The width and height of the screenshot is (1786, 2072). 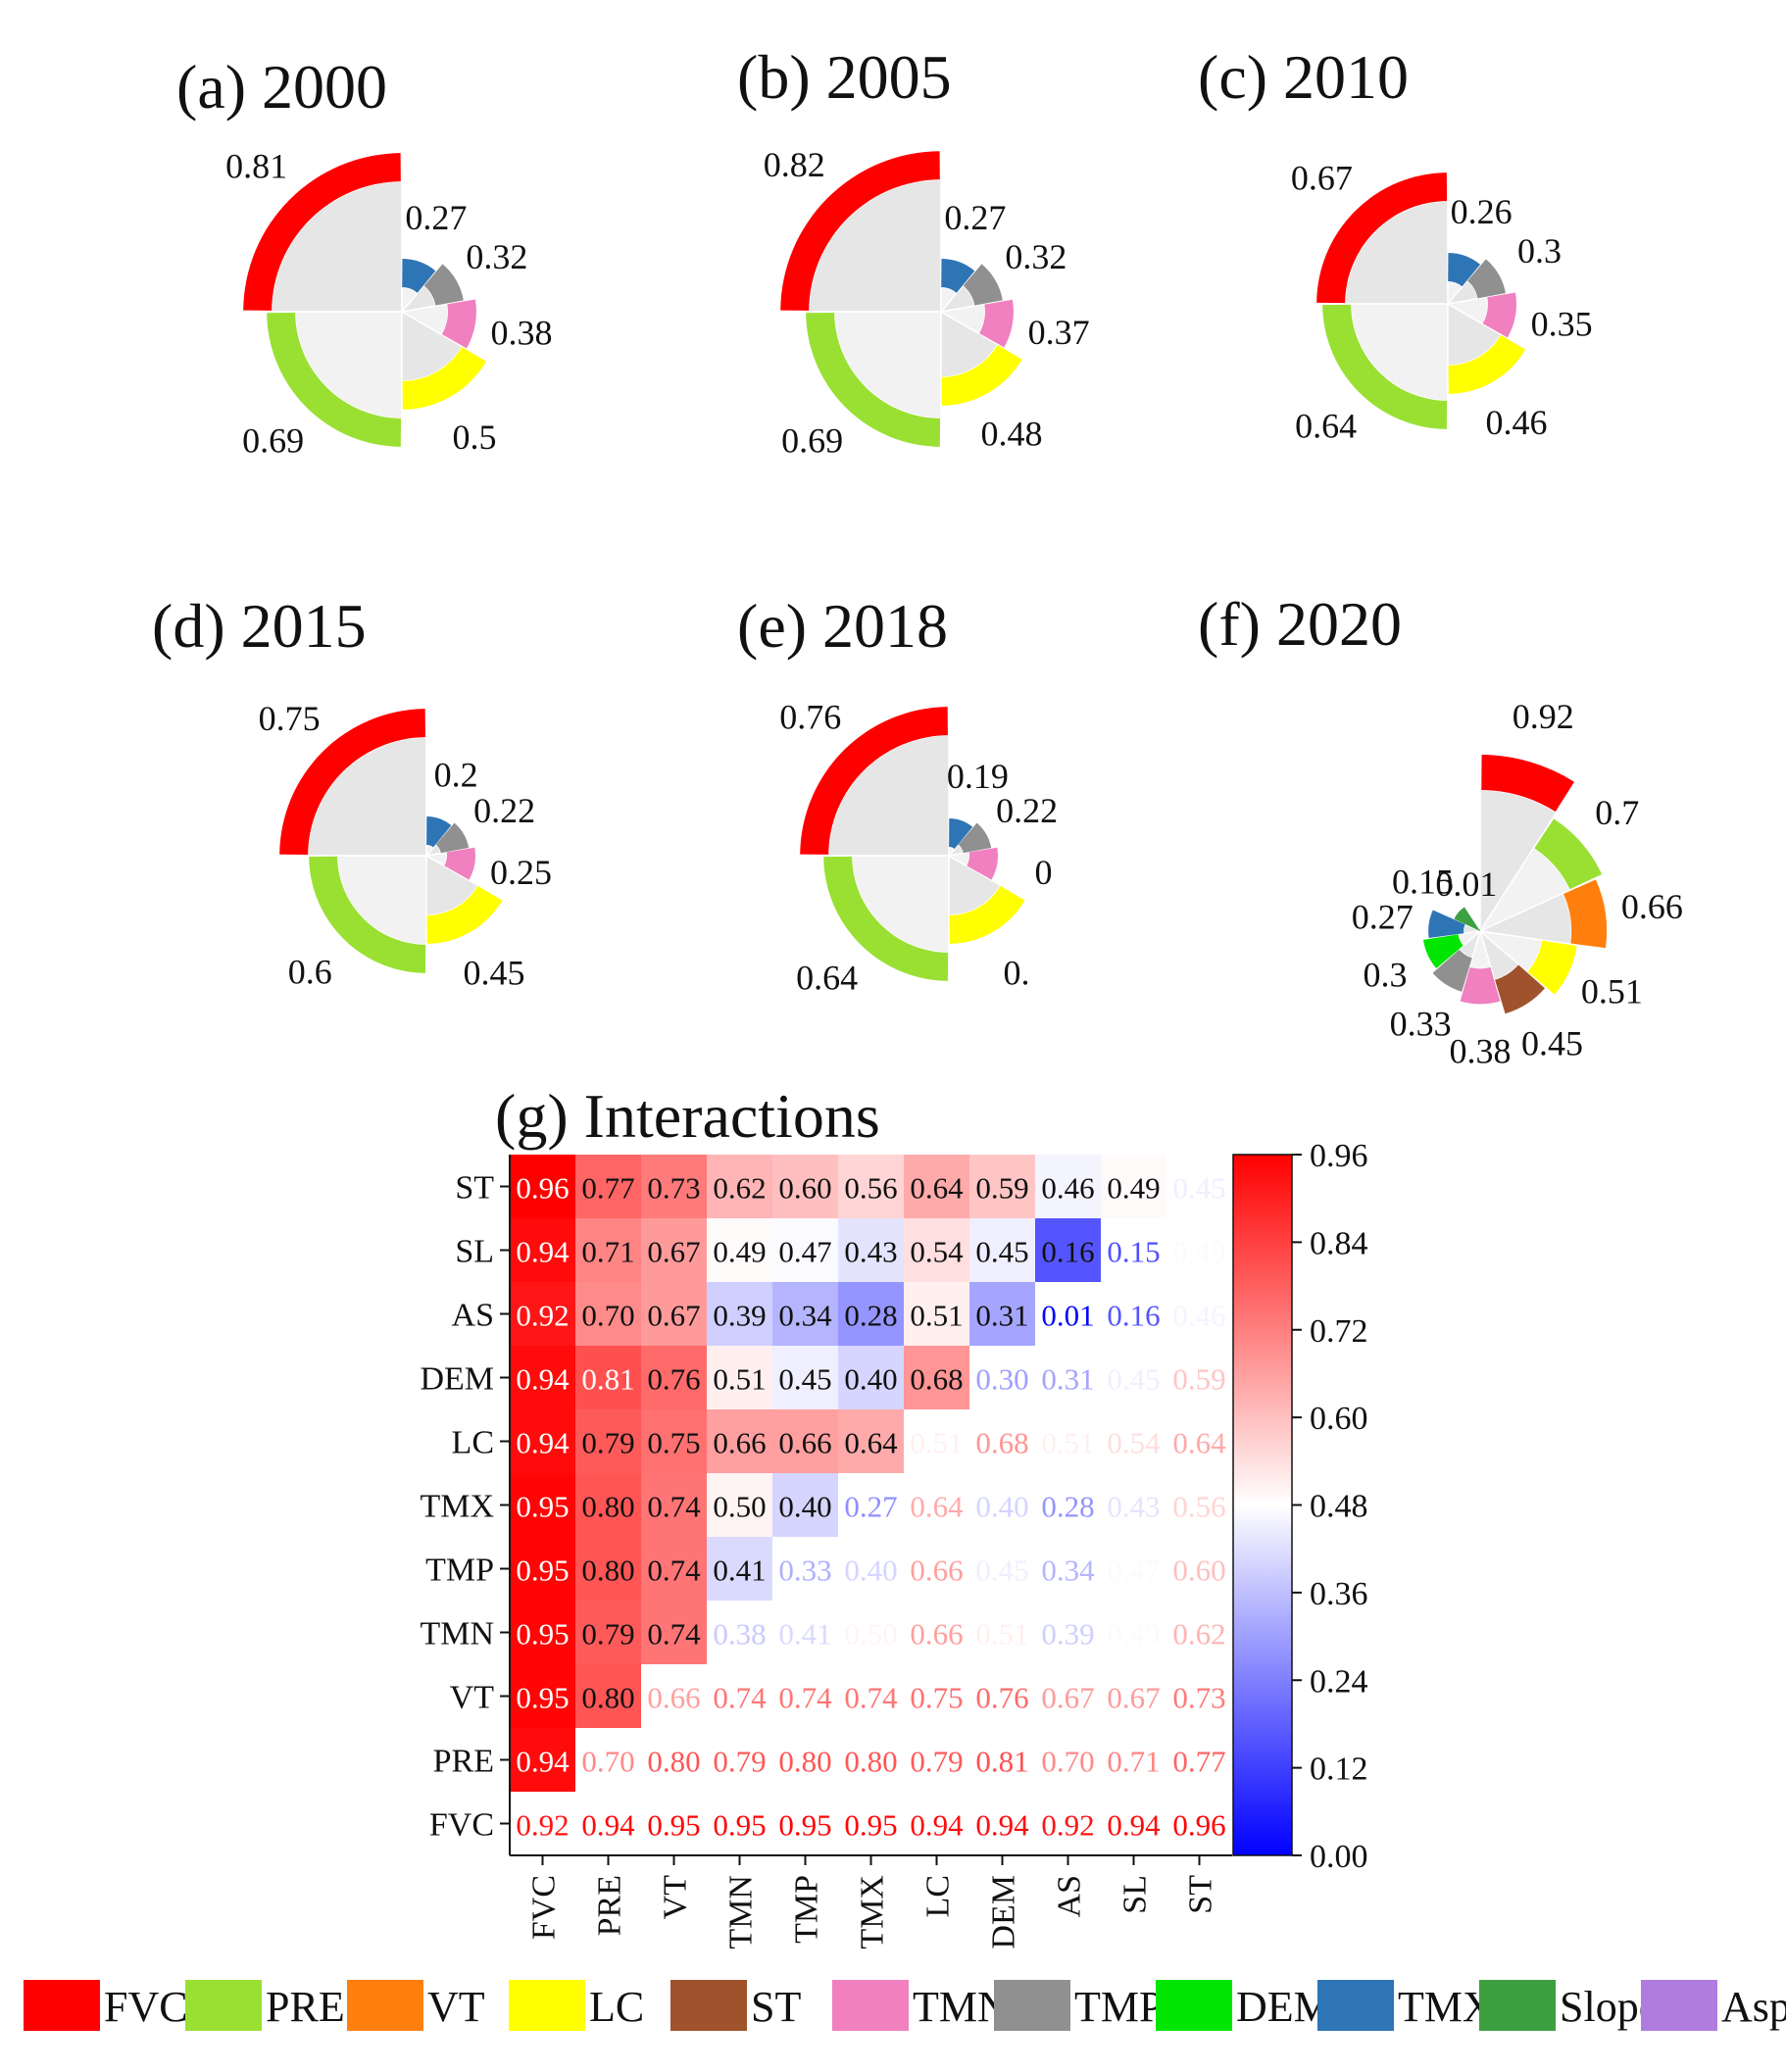 I want to click on heatmap-cell-label: 0.30, so click(x=1001, y=1379).